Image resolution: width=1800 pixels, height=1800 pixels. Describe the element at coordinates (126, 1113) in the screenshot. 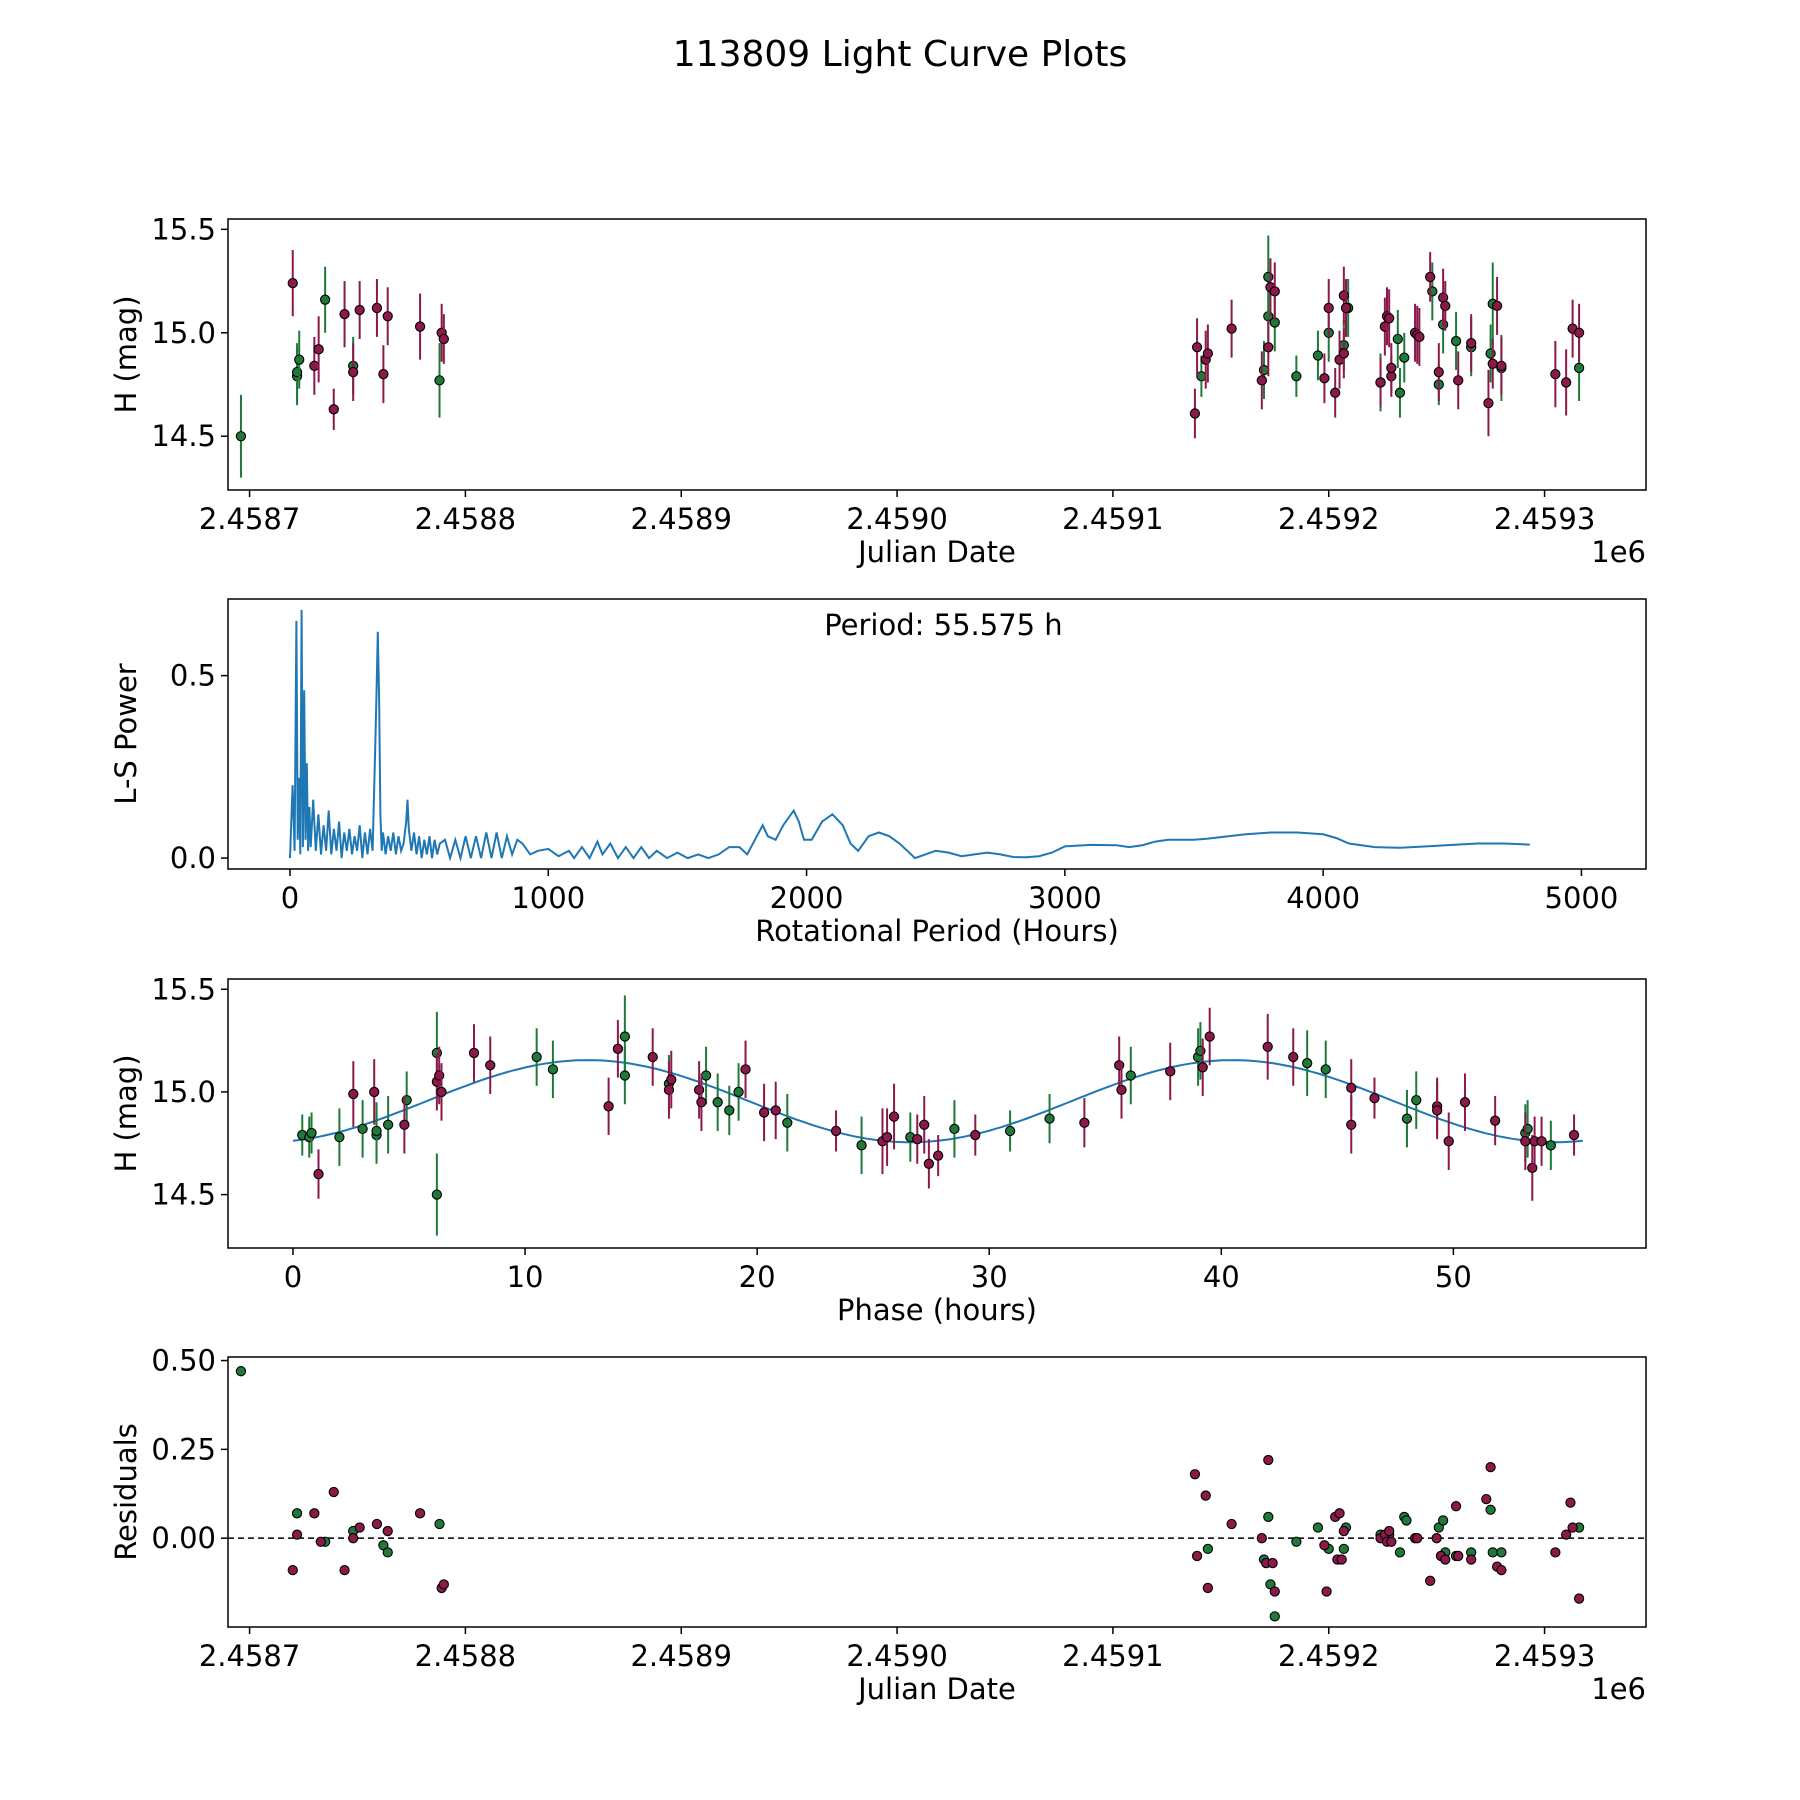

I see `y-axis-label: H (mag)` at that location.